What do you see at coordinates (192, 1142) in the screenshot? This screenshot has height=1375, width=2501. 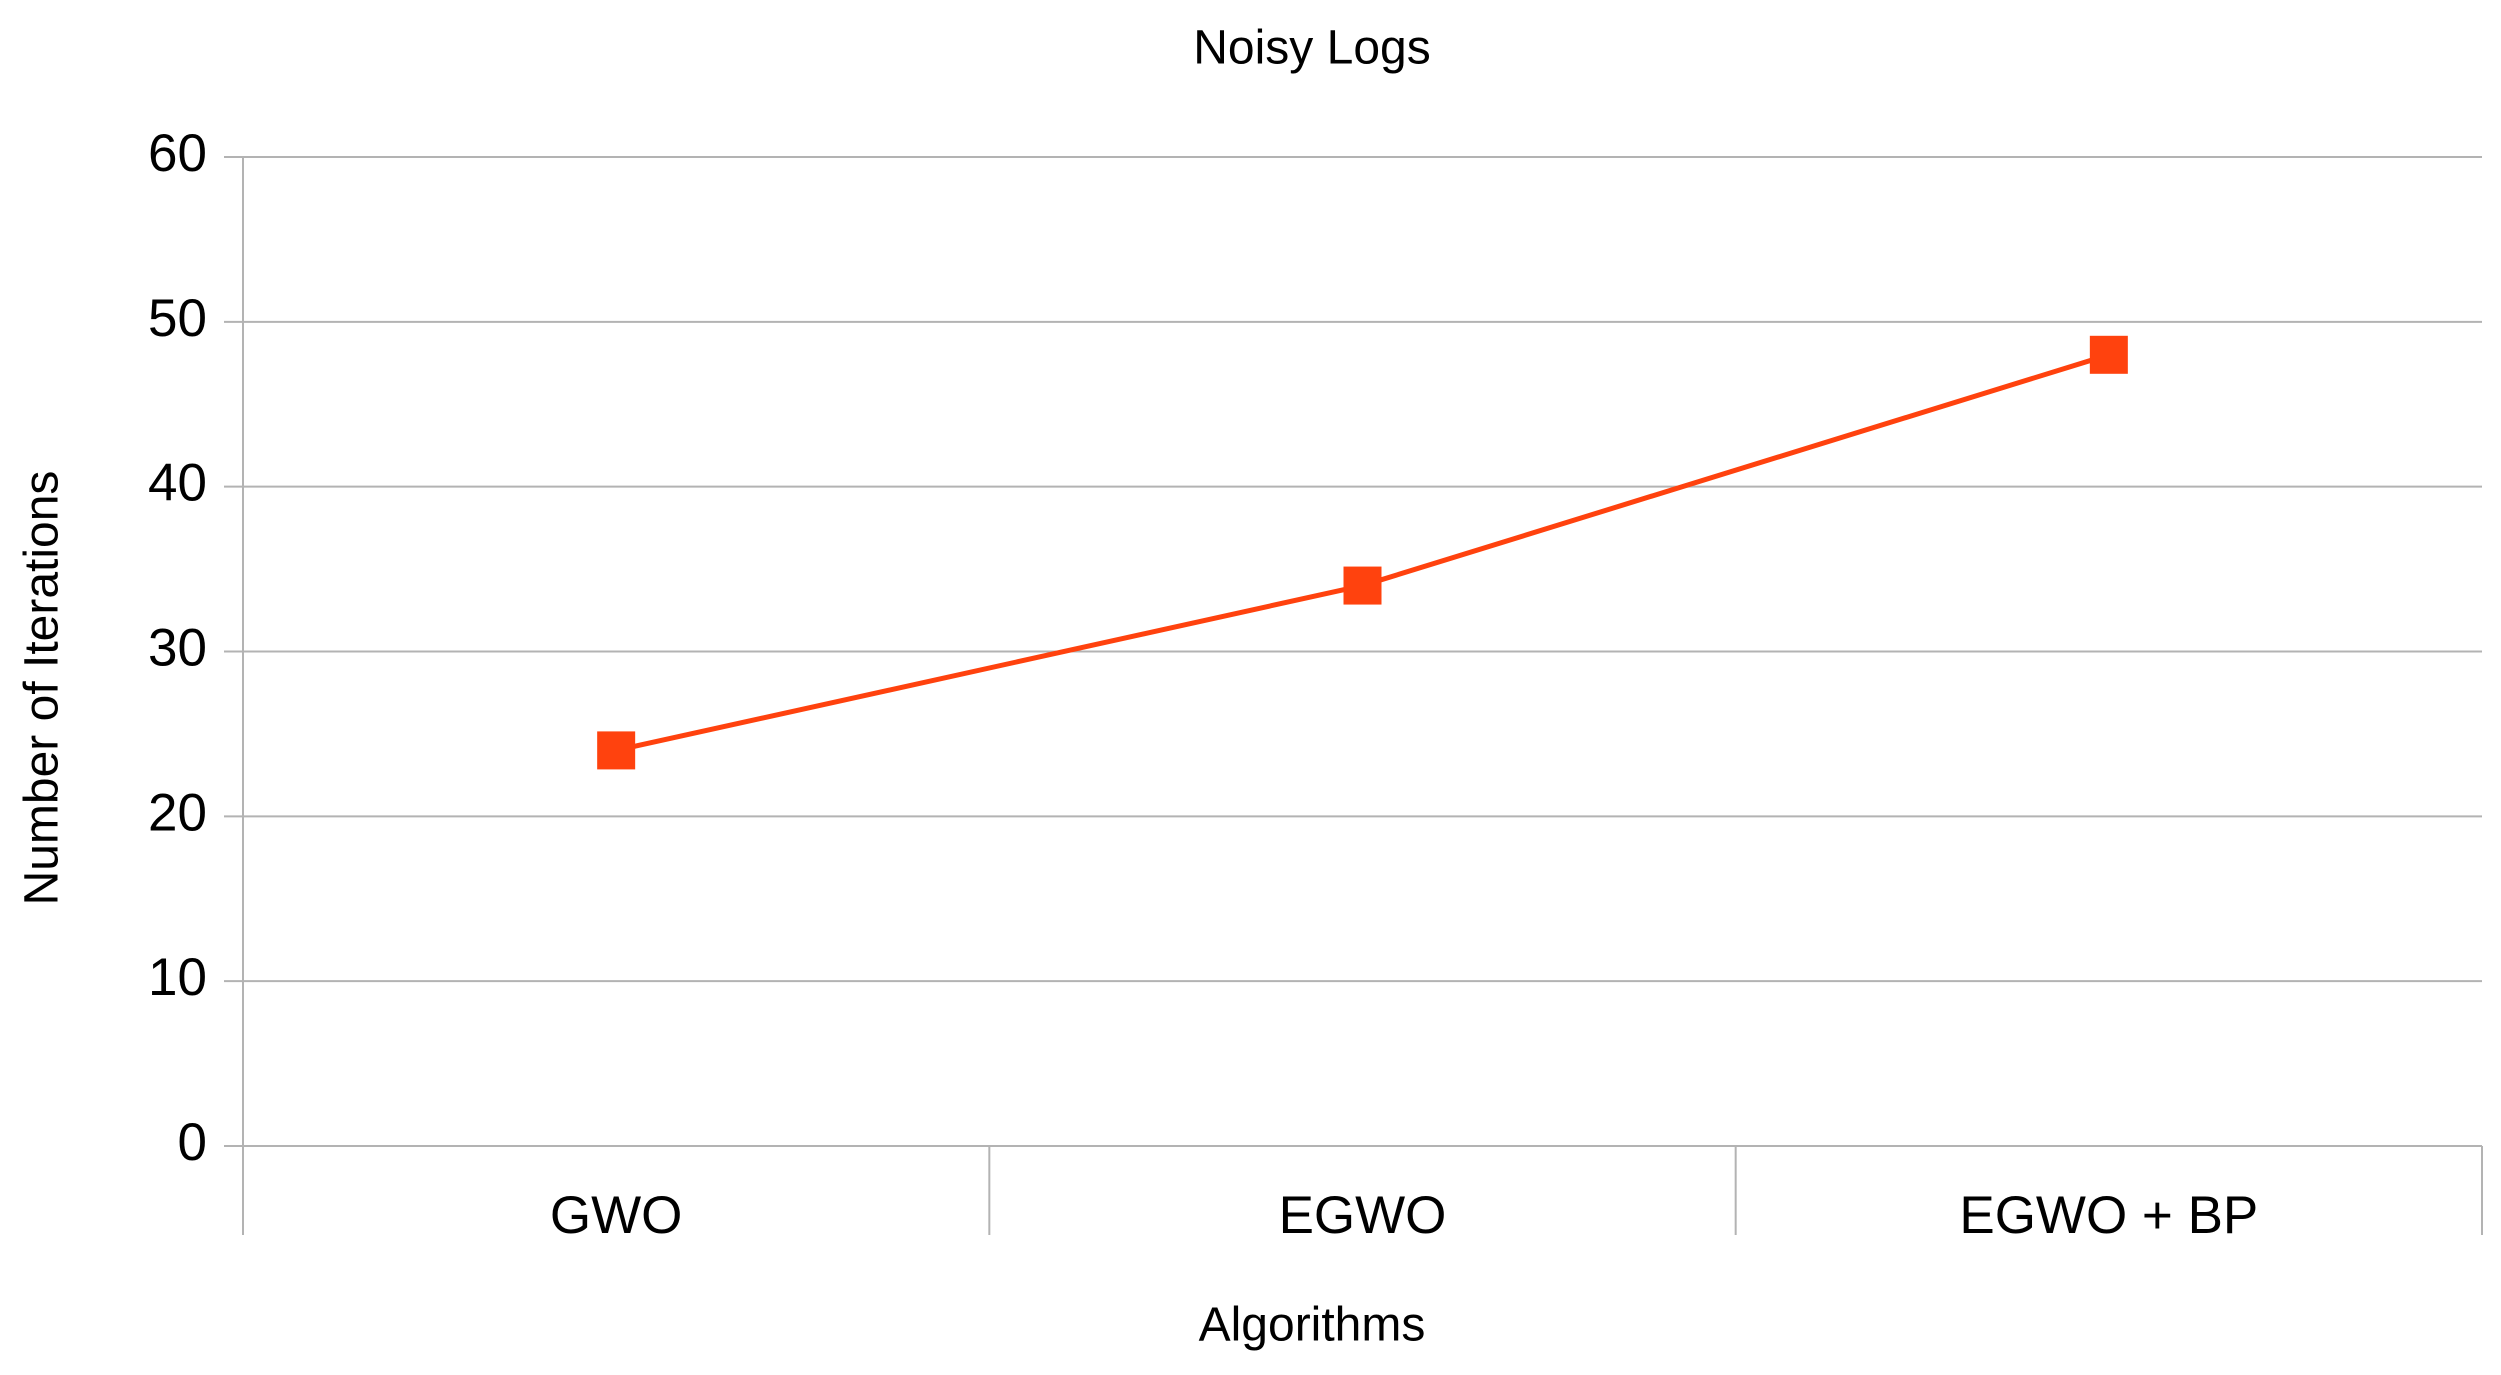 I see `y-tick-label: 0` at bounding box center [192, 1142].